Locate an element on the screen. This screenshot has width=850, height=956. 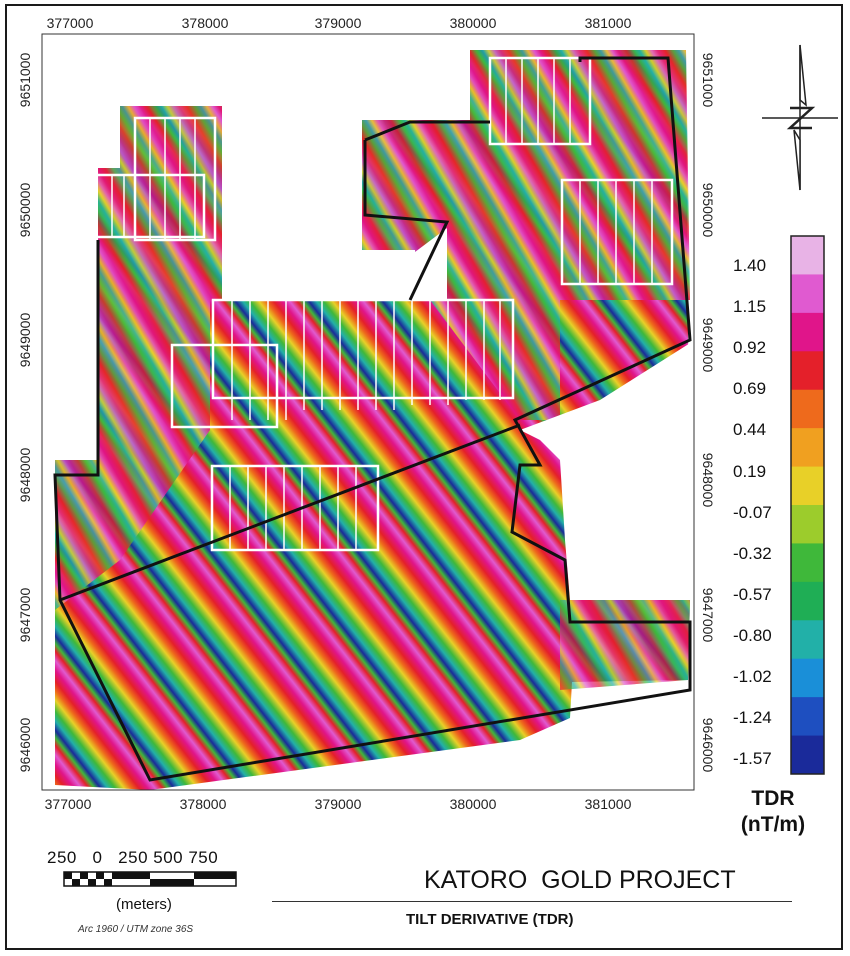
legend-value: 0.19 is located at coordinates (750, 471).